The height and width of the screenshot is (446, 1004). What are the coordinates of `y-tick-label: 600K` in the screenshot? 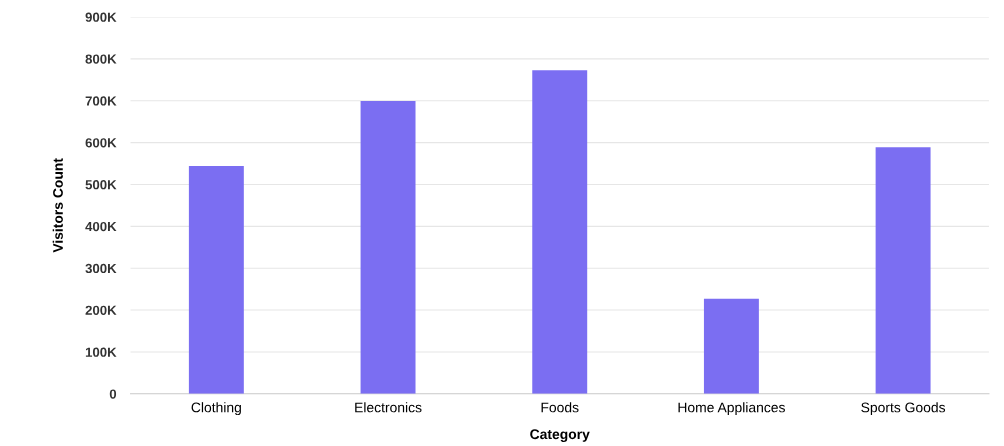 It's located at (101, 143).